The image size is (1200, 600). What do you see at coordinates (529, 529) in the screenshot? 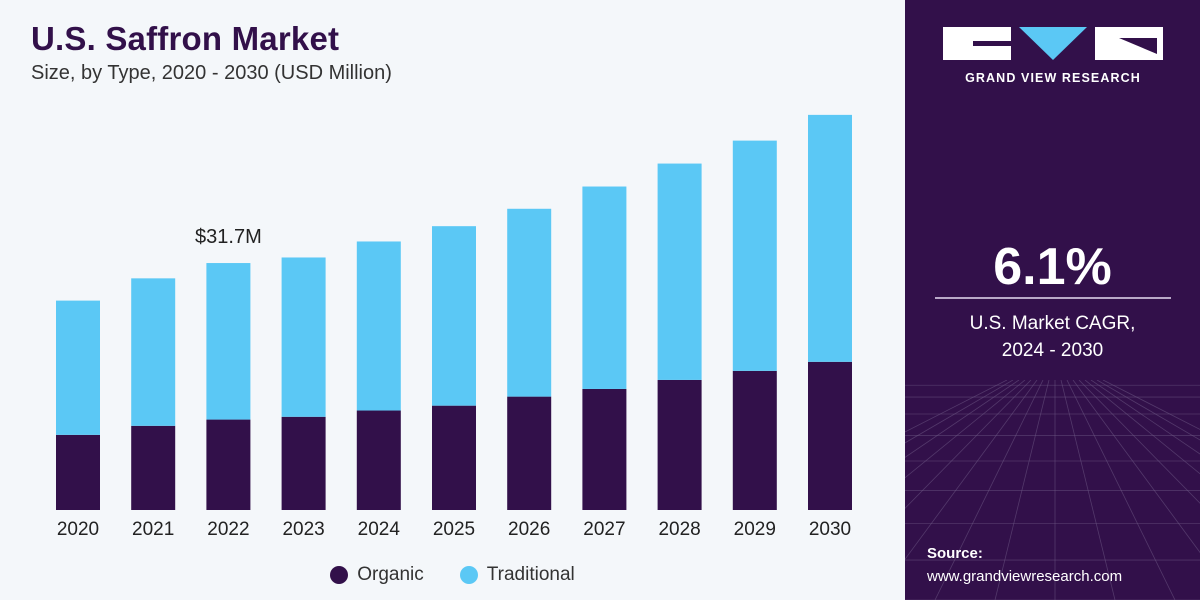
I see `x-tick-label-2026: 2026` at bounding box center [529, 529].